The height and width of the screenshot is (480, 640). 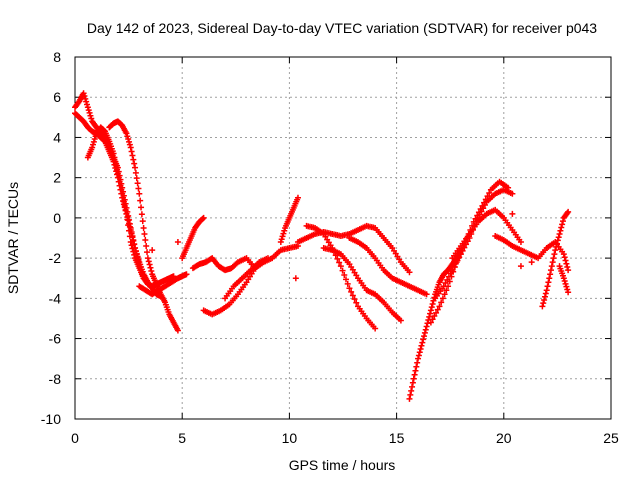 What do you see at coordinates (57, 178) in the screenshot?
I see `y-tick-label: 2` at bounding box center [57, 178].